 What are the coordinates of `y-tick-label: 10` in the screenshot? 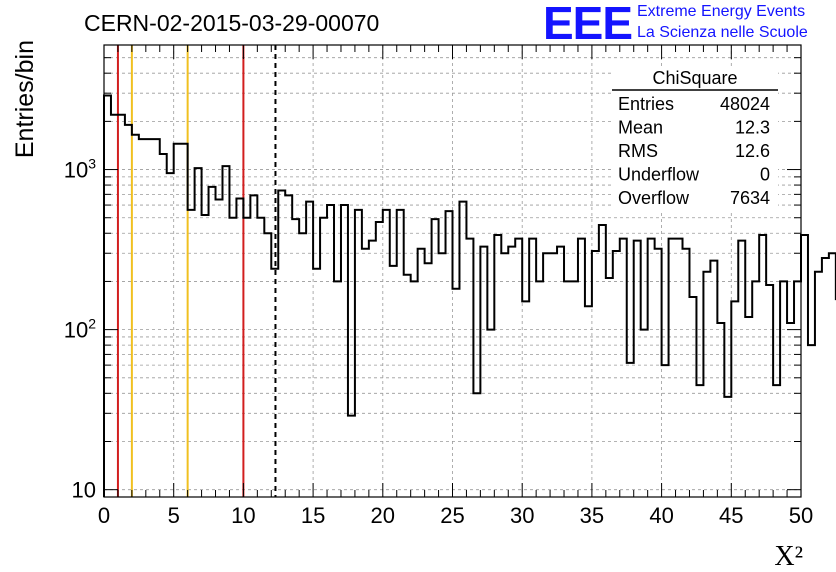 It's located at (84, 490).